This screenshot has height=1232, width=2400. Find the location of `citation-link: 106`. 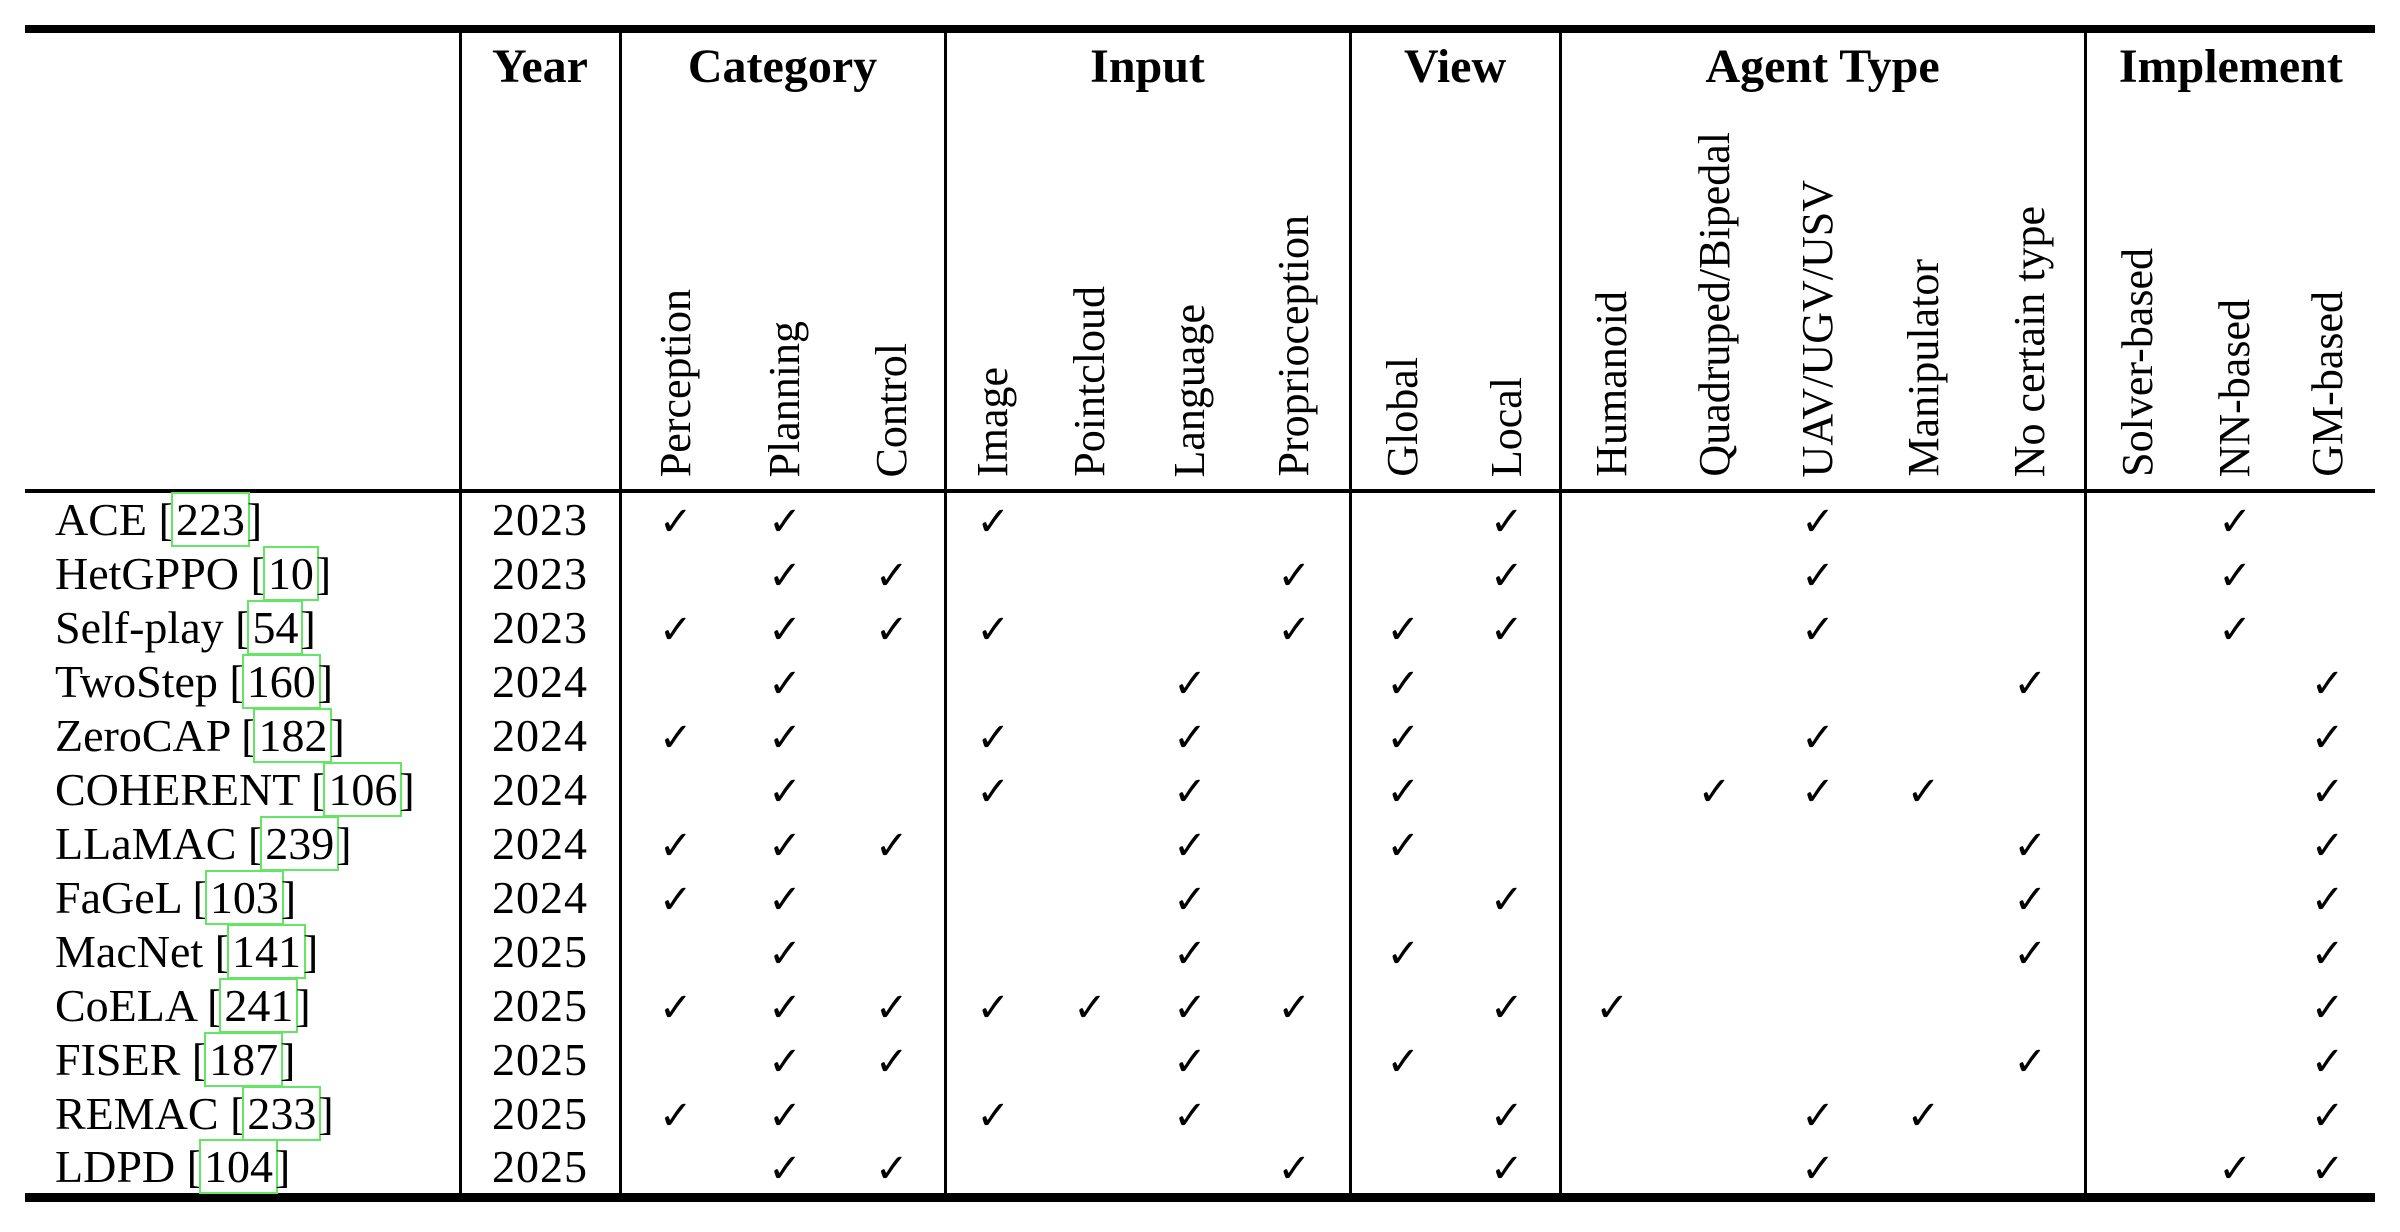

citation-link: 106 is located at coordinates (363, 789).